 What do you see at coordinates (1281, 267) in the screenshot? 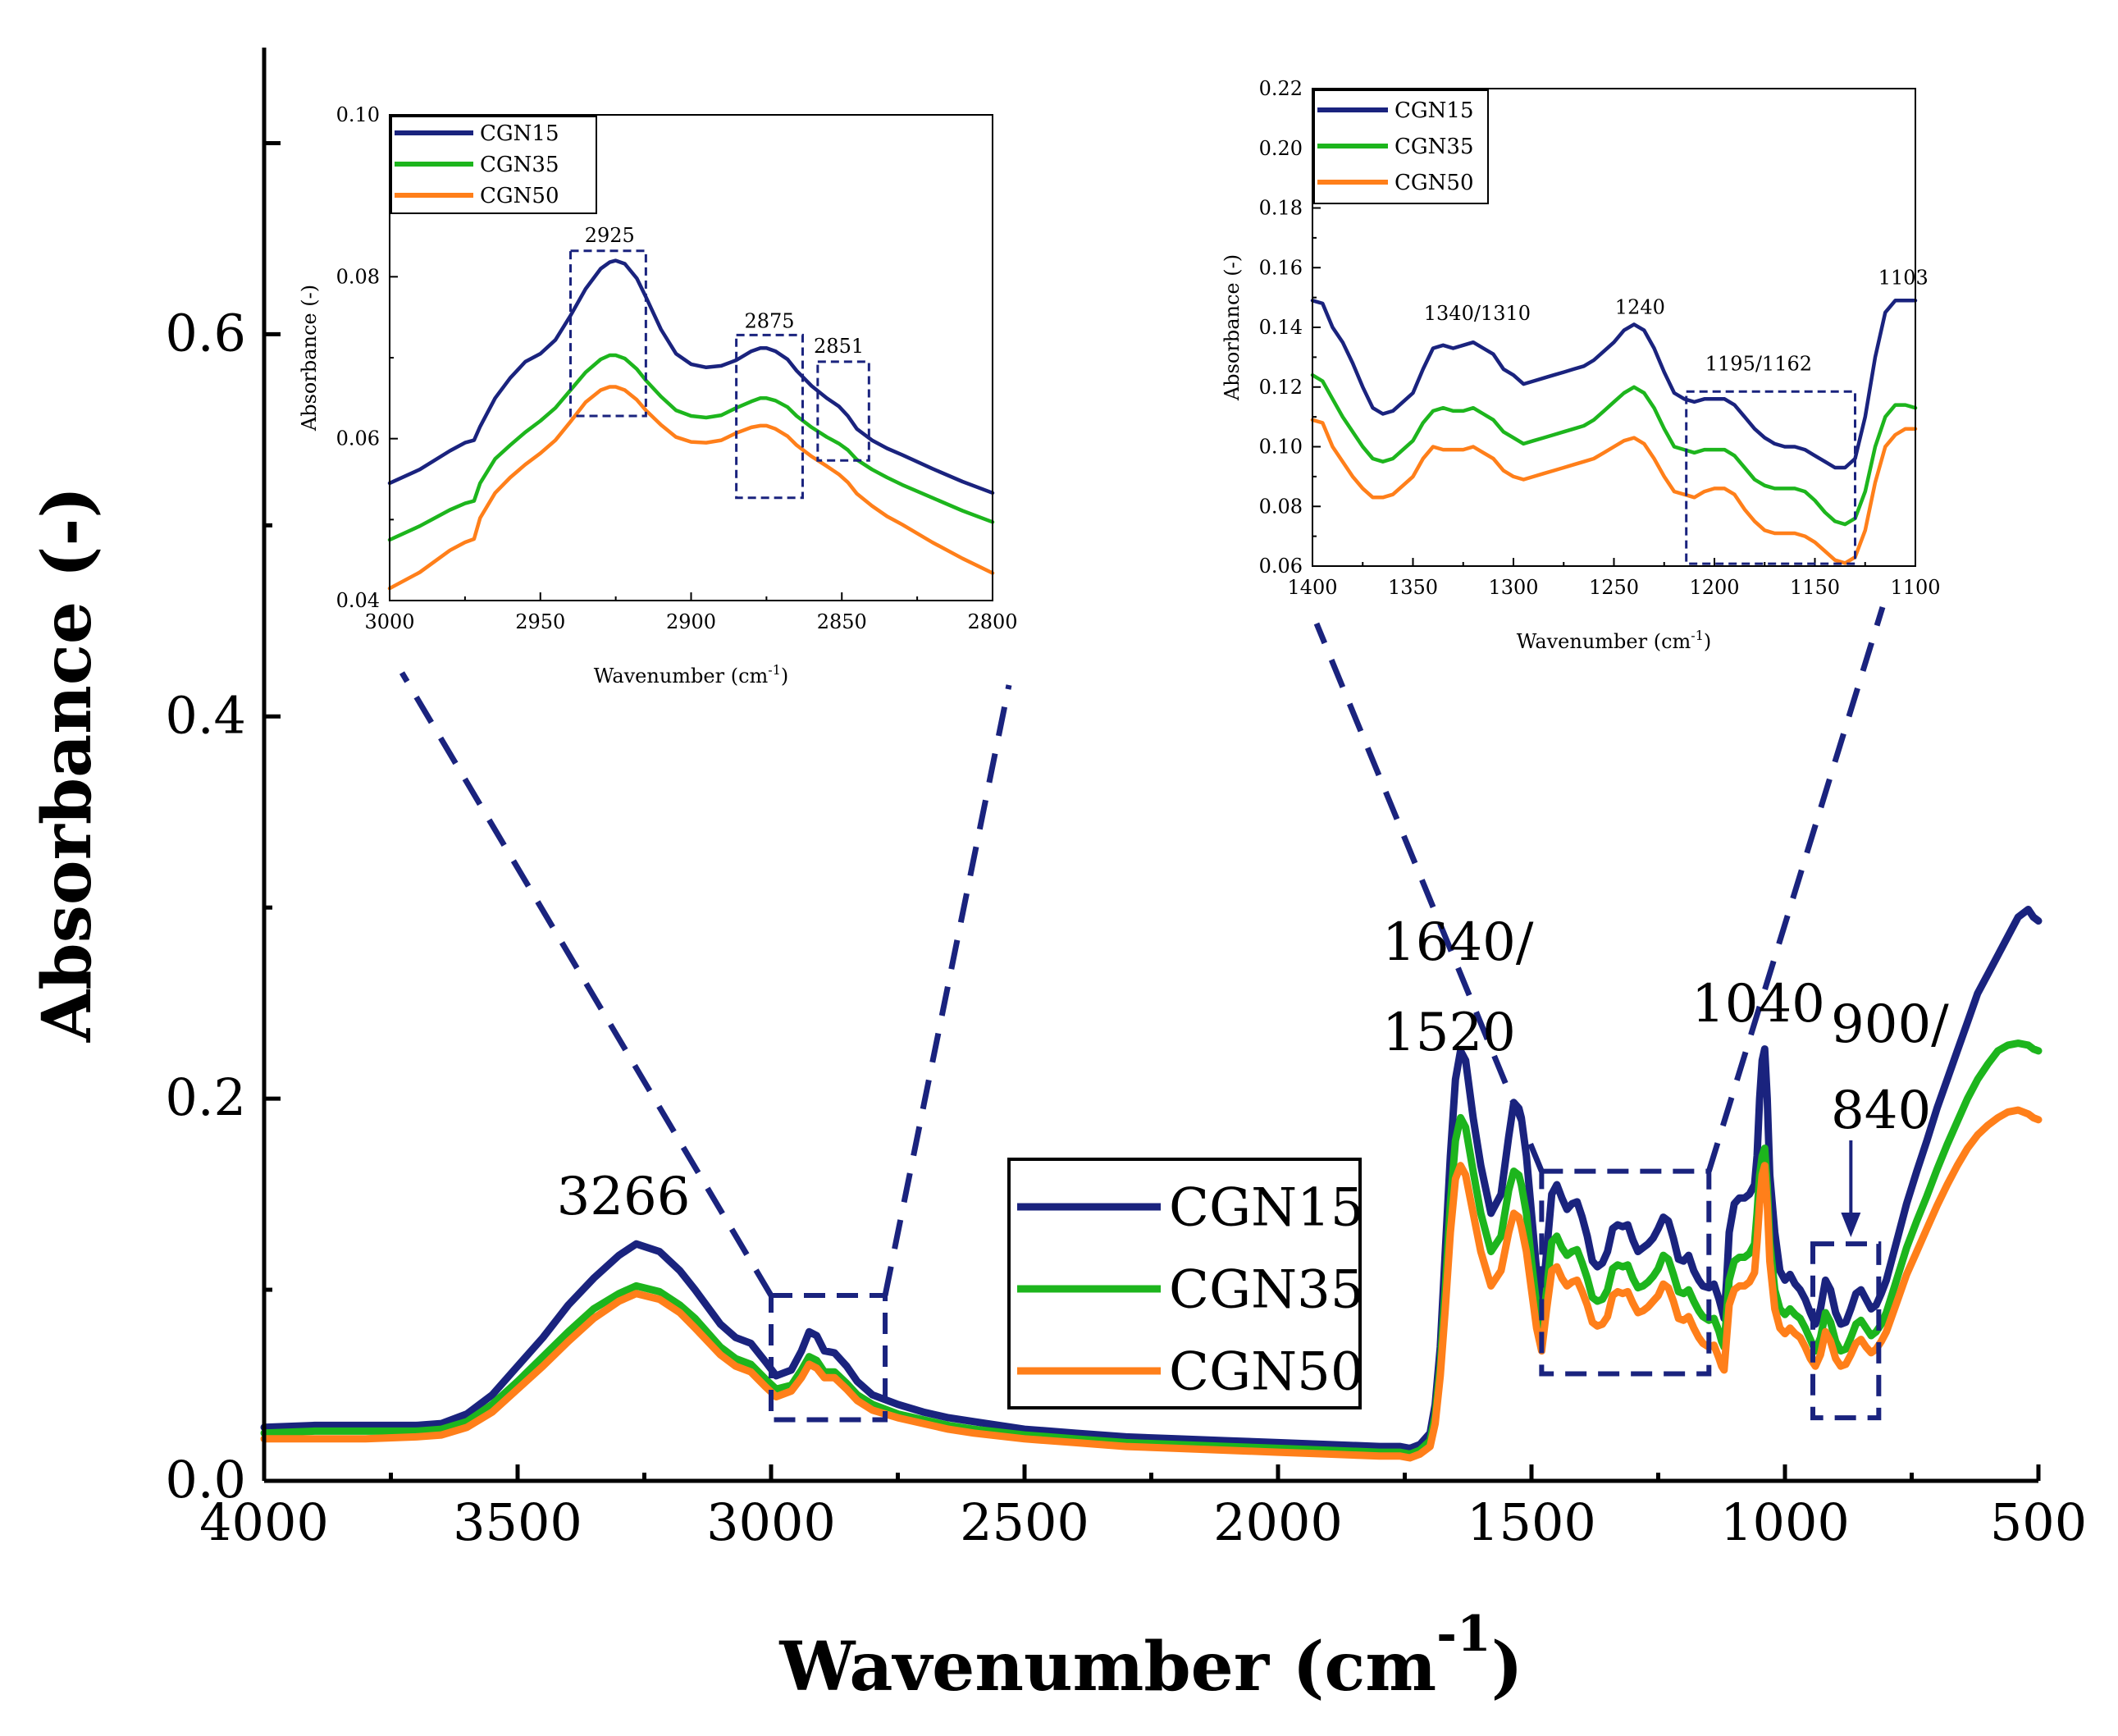
I see `y-tick-label: 0.16` at bounding box center [1281, 267].